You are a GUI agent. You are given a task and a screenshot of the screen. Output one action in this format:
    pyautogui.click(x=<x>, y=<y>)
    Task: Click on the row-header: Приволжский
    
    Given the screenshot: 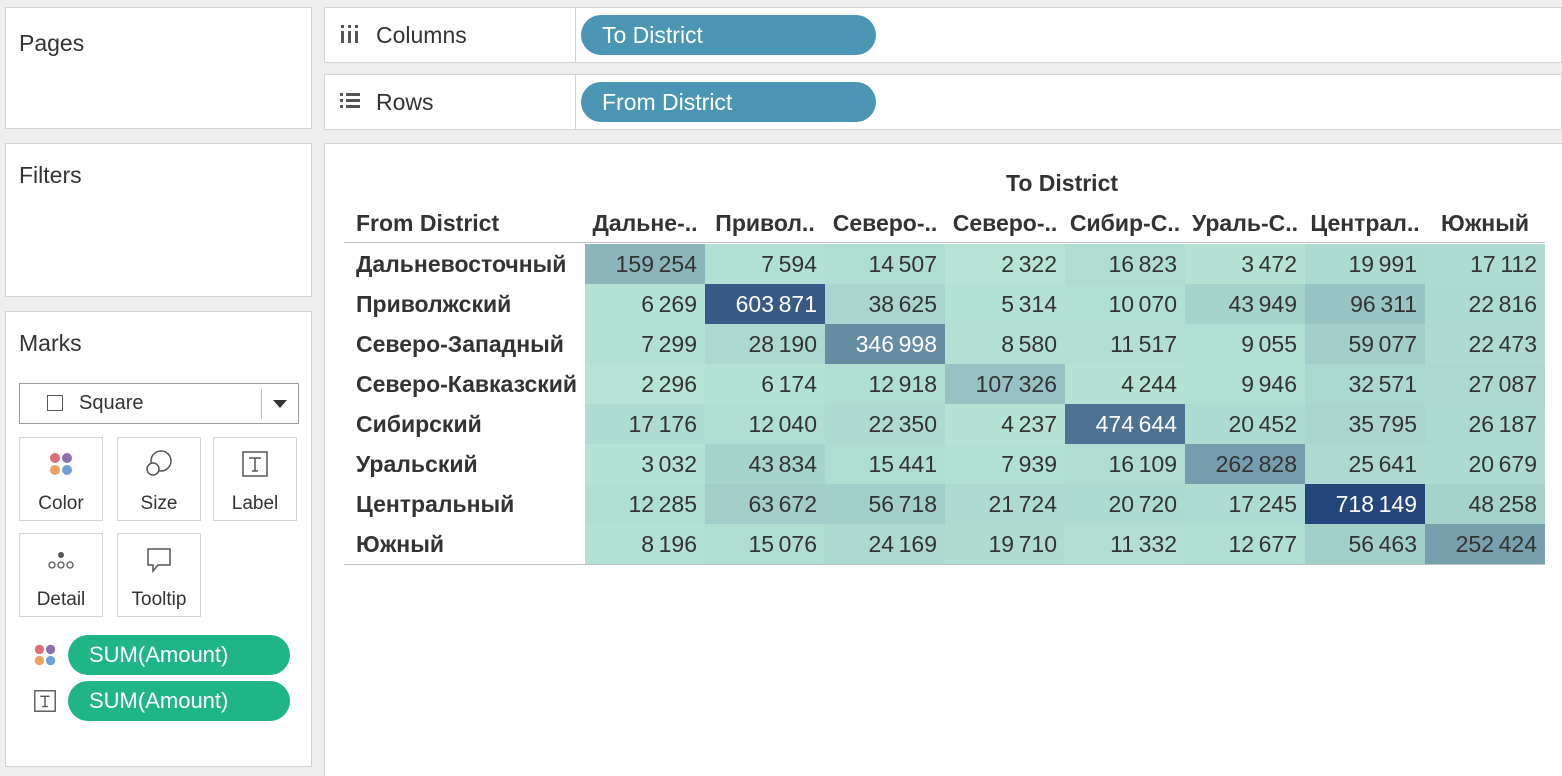 What is the action you would take?
    pyautogui.click(x=434, y=304)
    